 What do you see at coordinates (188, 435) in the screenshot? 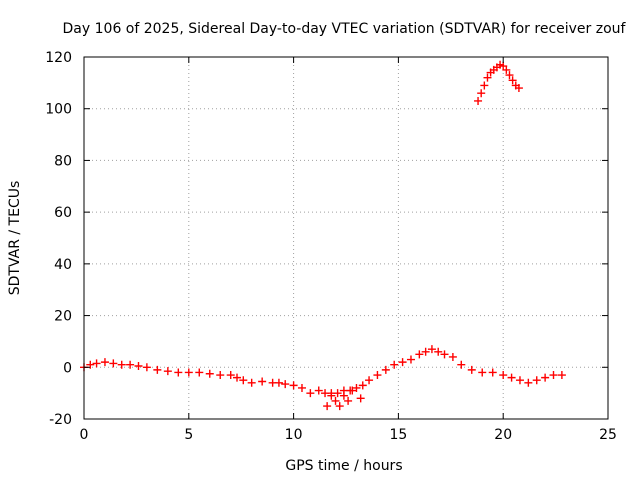
I see `x-tick-label: 5` at bounding box center [188, 435].